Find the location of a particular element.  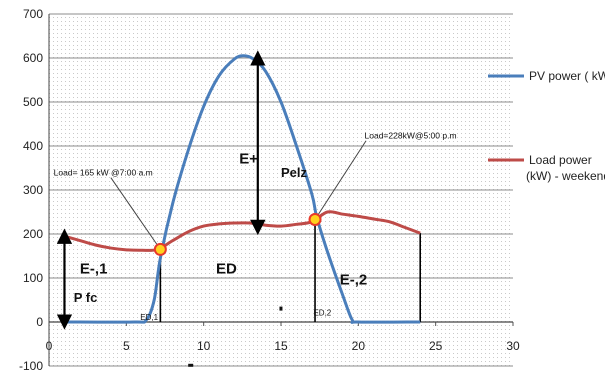

label-ed1: ED,1 is located at coordinates (149, 317).